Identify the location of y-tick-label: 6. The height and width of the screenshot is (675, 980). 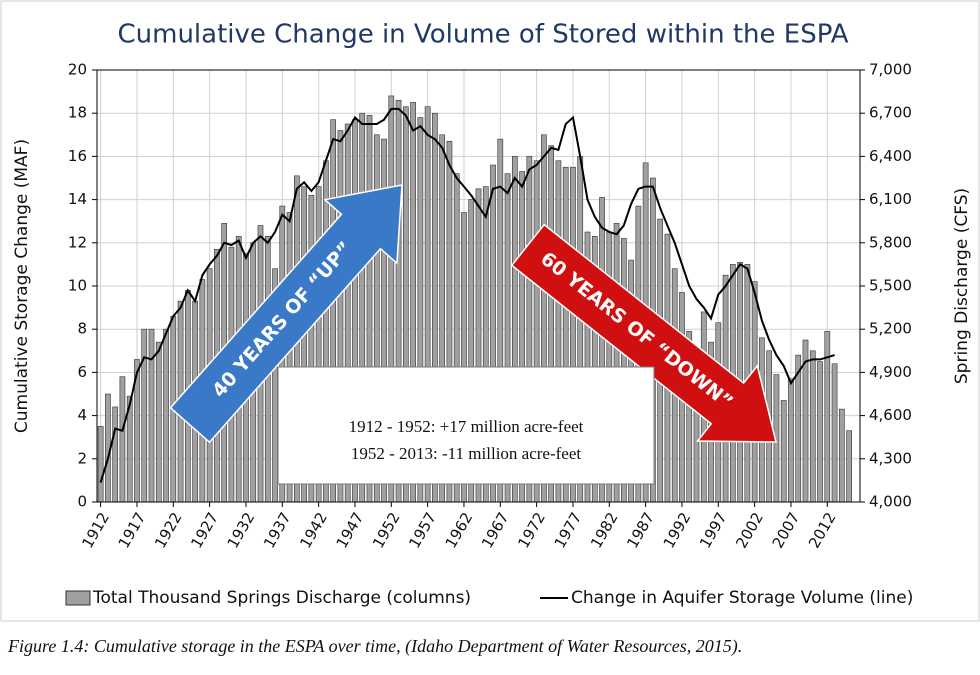
(82, 372).